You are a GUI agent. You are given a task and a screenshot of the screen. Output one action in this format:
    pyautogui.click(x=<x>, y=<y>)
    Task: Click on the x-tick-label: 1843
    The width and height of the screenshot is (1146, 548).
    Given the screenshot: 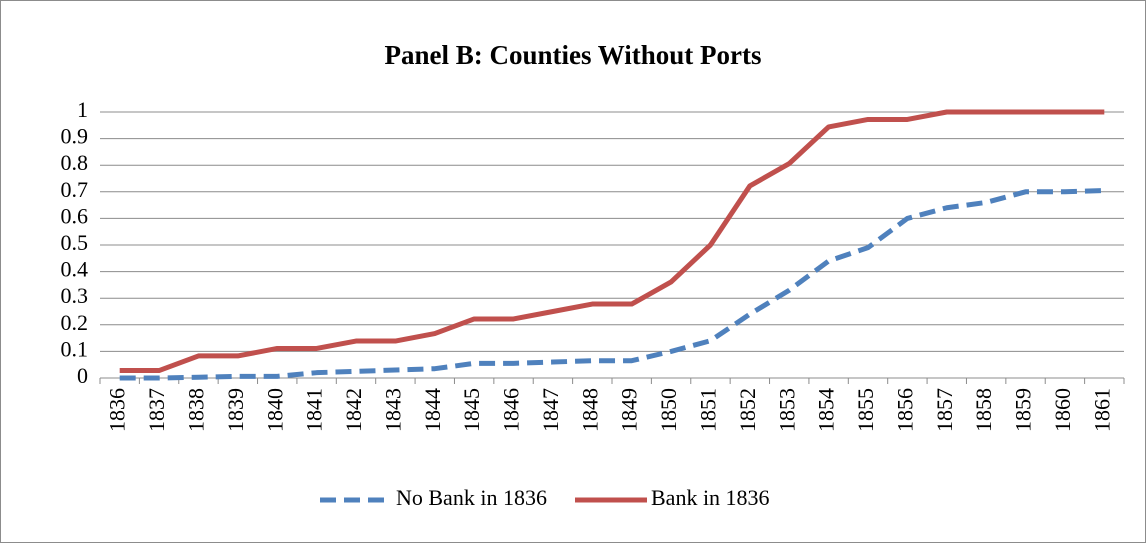 What is the action you would take?
    pyautogui.click(x=392, y=410)
    